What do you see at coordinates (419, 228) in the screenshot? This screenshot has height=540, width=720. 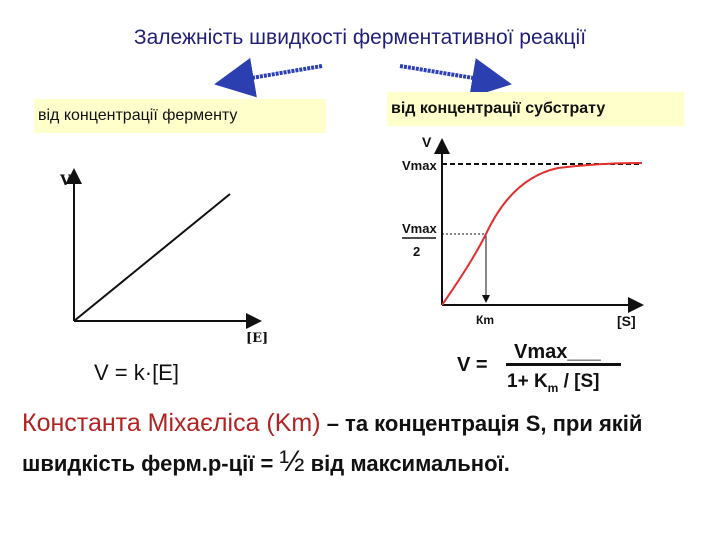 I see `half-vmax-num: Vmax` at bounding box center [419, 228].